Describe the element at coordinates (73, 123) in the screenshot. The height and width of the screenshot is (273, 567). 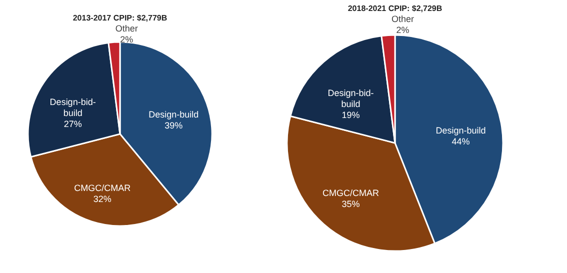
I see `data-label: 27%` at that location.